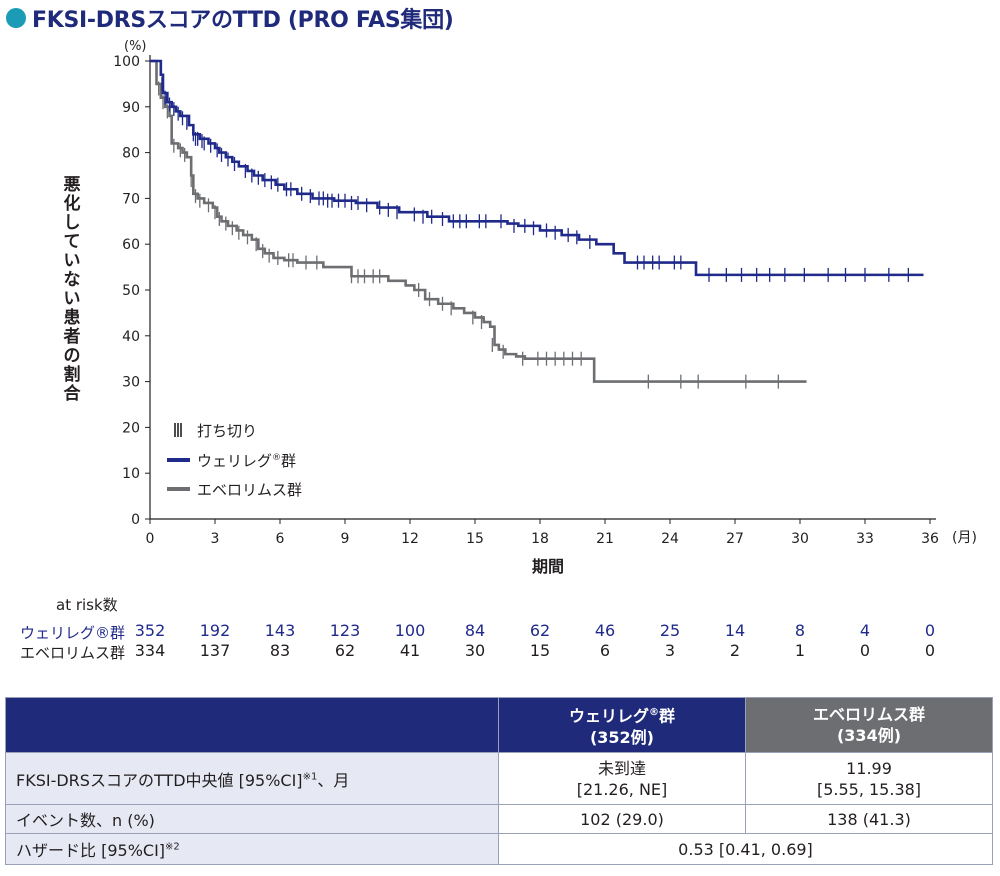  I want to click on y-tick-label: 50, so click(131, 291).